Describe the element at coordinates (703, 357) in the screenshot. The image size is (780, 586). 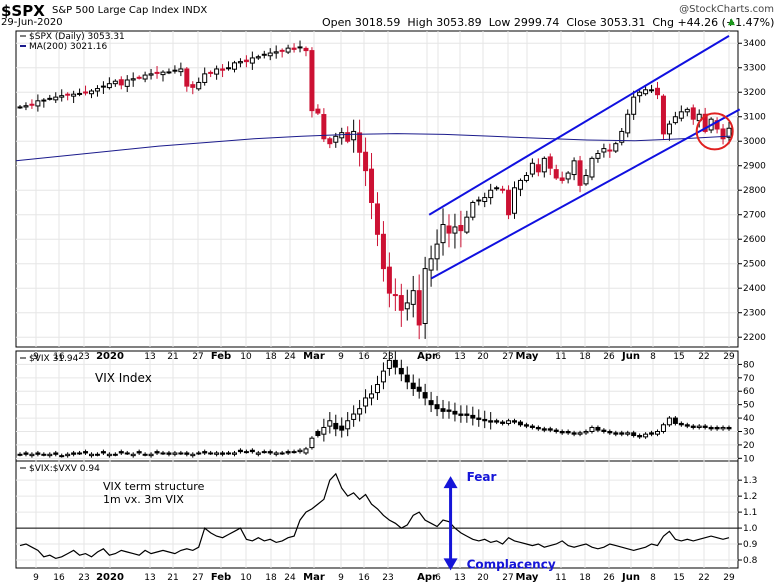
I see `x-tick-label: 22` at that location.